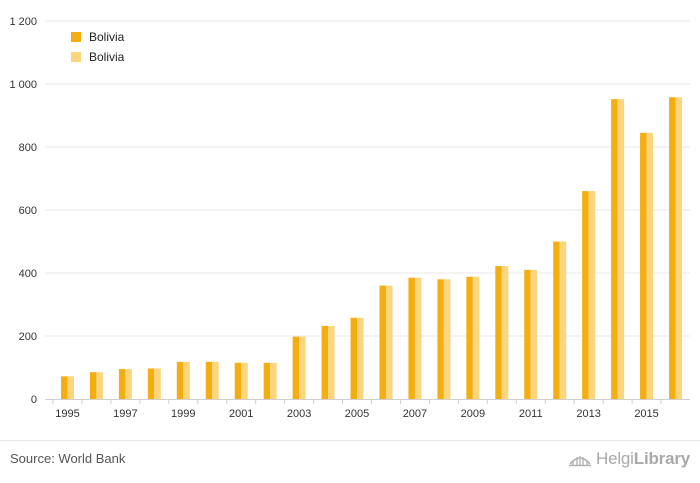 This screenshot has width=700, height=483. What do you see at coordinates (531, 414) in the screenshot?
I see `x-tick-label: 2011` at bounding box center [531, 414].